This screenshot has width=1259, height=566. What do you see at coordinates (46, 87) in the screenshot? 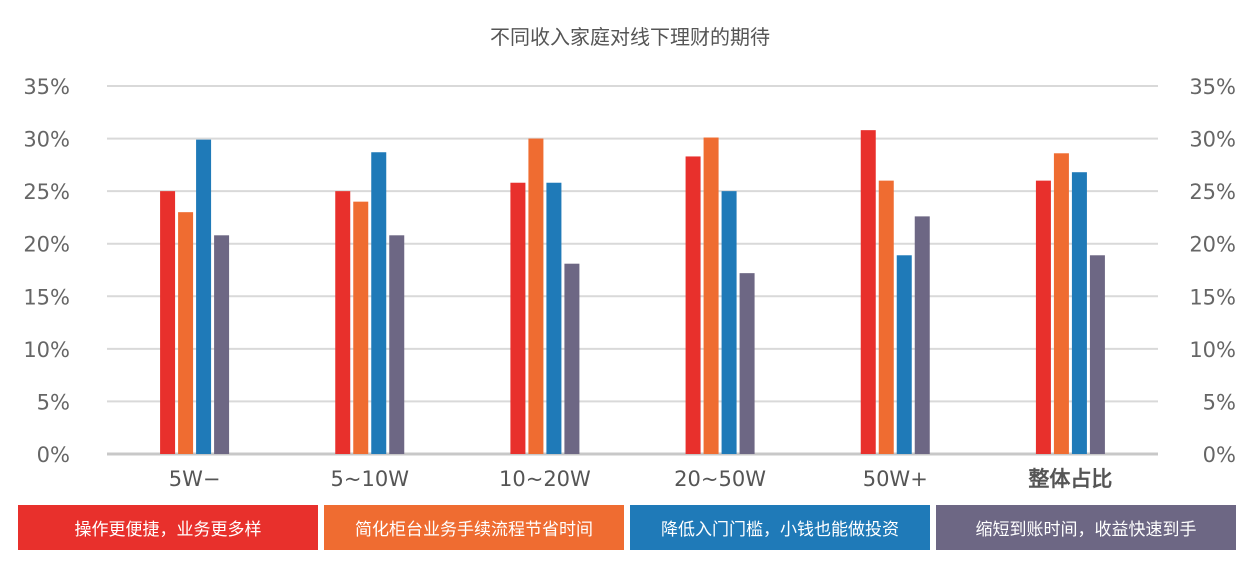
I see `y-tick-label-left: 35%` at bounding box center [46, 87].